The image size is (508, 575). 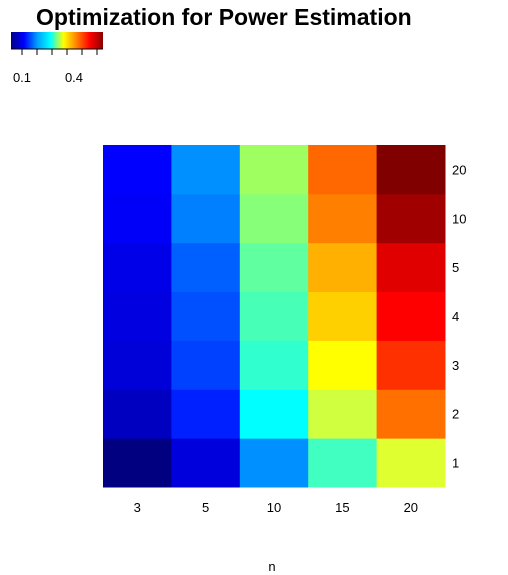 What do you see at coordinates (459, 169) in the screenshot?
I see `y-tick-label: 20` at bounding box center [459, 169].